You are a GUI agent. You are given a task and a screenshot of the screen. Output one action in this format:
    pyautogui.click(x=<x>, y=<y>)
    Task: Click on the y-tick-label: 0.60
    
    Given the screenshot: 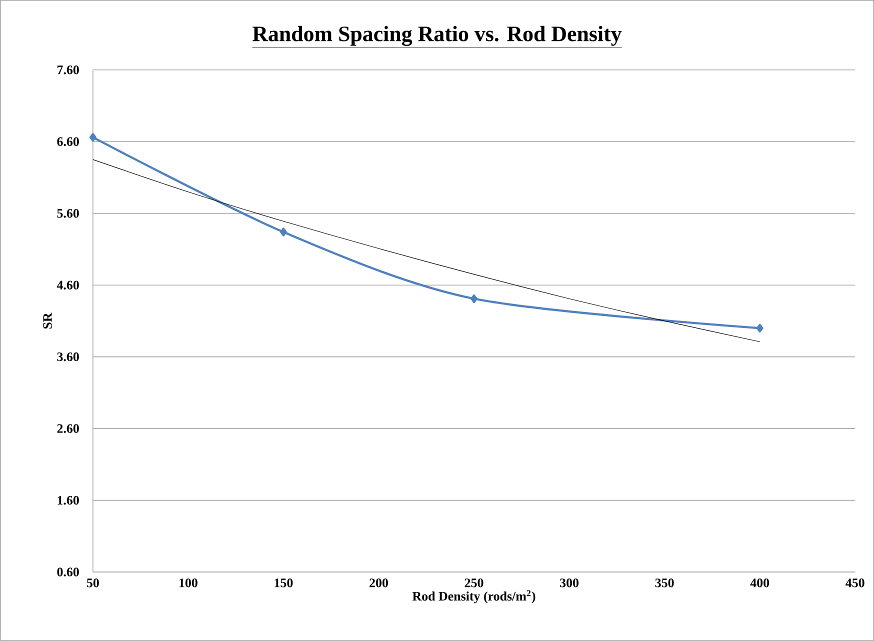 What is the action you would take?
    pyautogui.click(x=68, y=572)
    